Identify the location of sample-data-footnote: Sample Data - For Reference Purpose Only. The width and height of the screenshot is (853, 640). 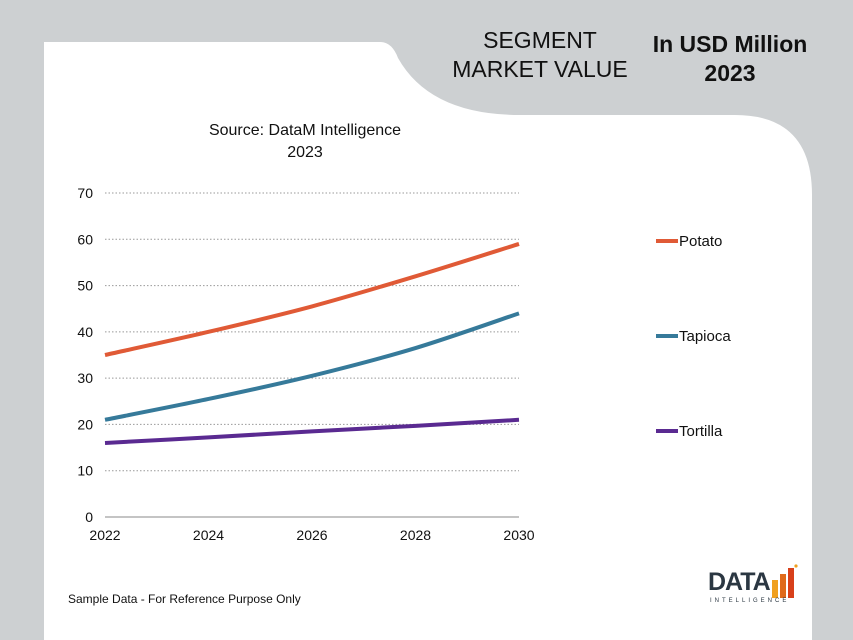
(184, 599).